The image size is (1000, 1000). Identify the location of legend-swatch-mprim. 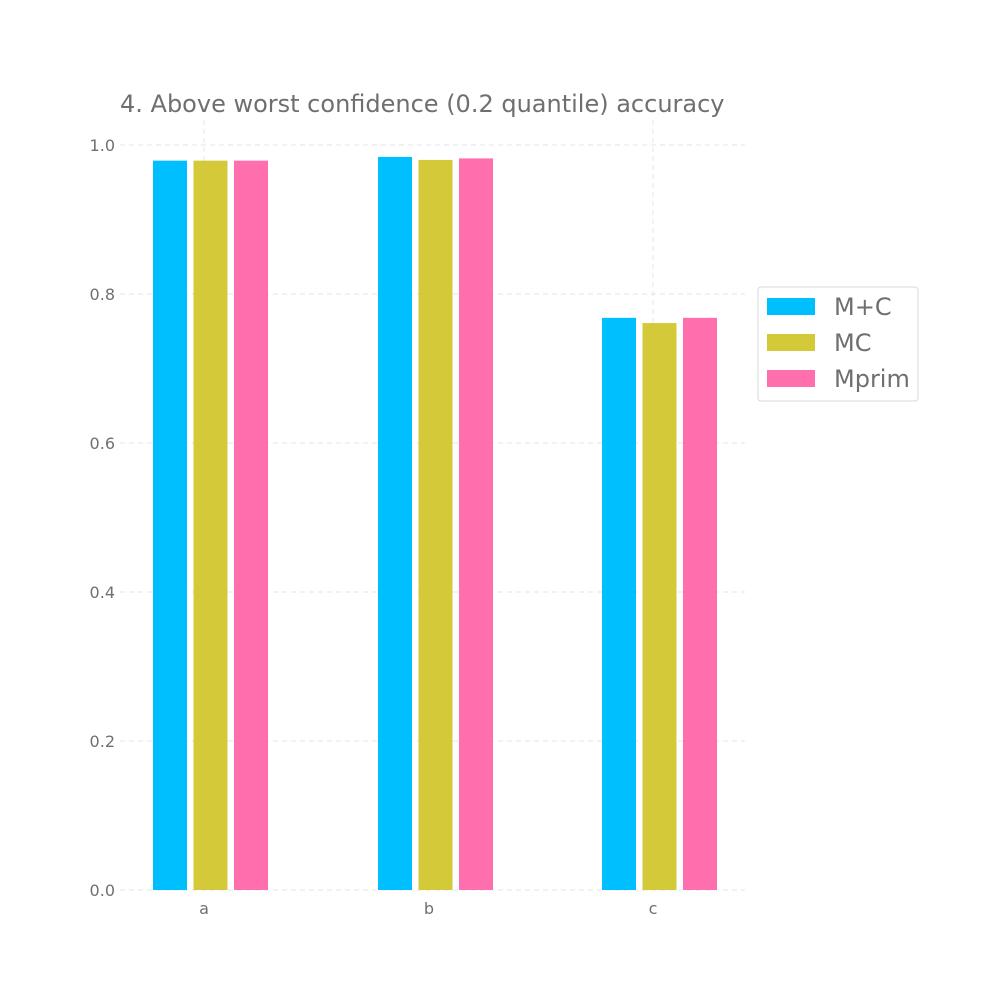
(791, 378).